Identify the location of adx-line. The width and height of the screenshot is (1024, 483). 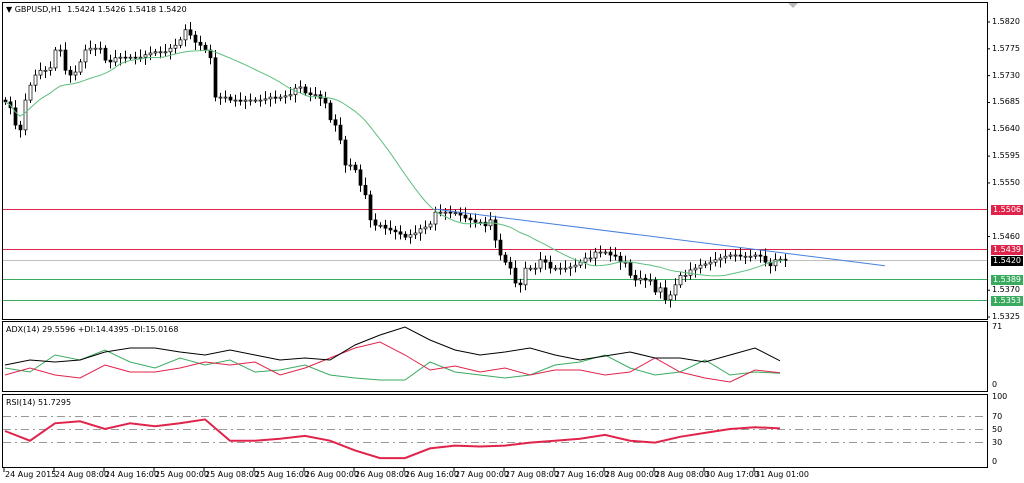
(392, 346).